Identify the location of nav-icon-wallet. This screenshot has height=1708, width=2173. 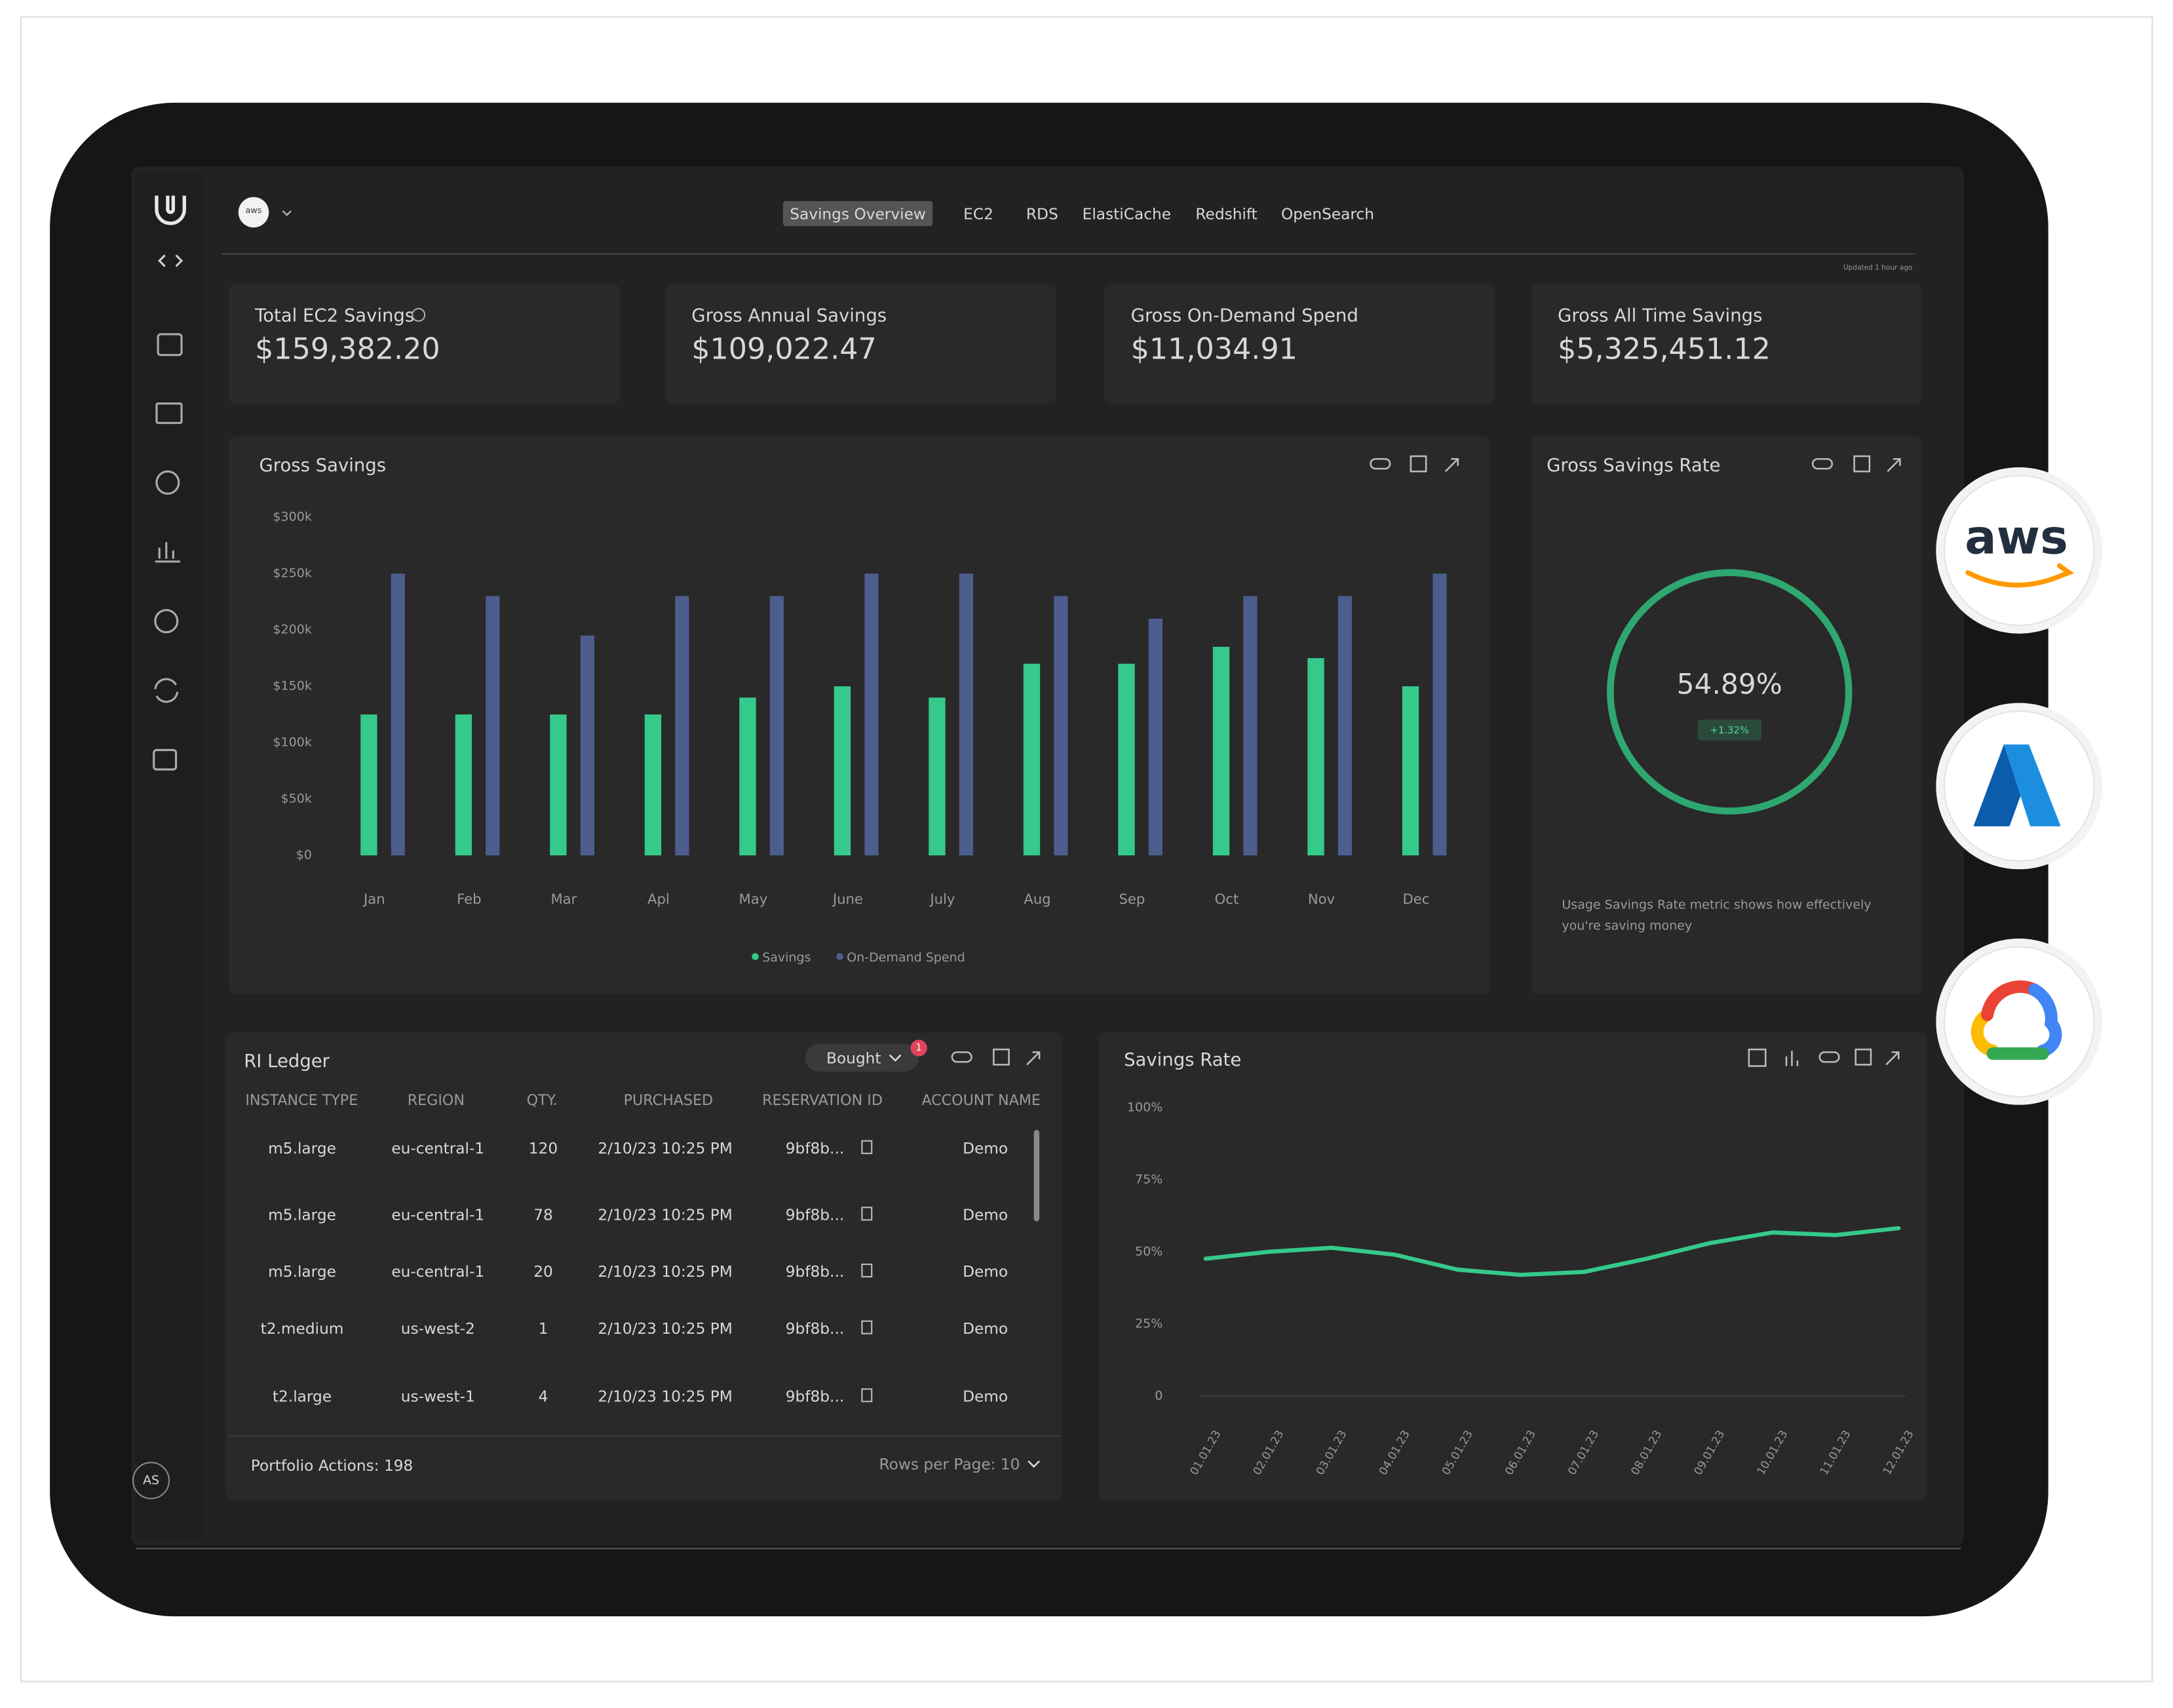
(165, 760).